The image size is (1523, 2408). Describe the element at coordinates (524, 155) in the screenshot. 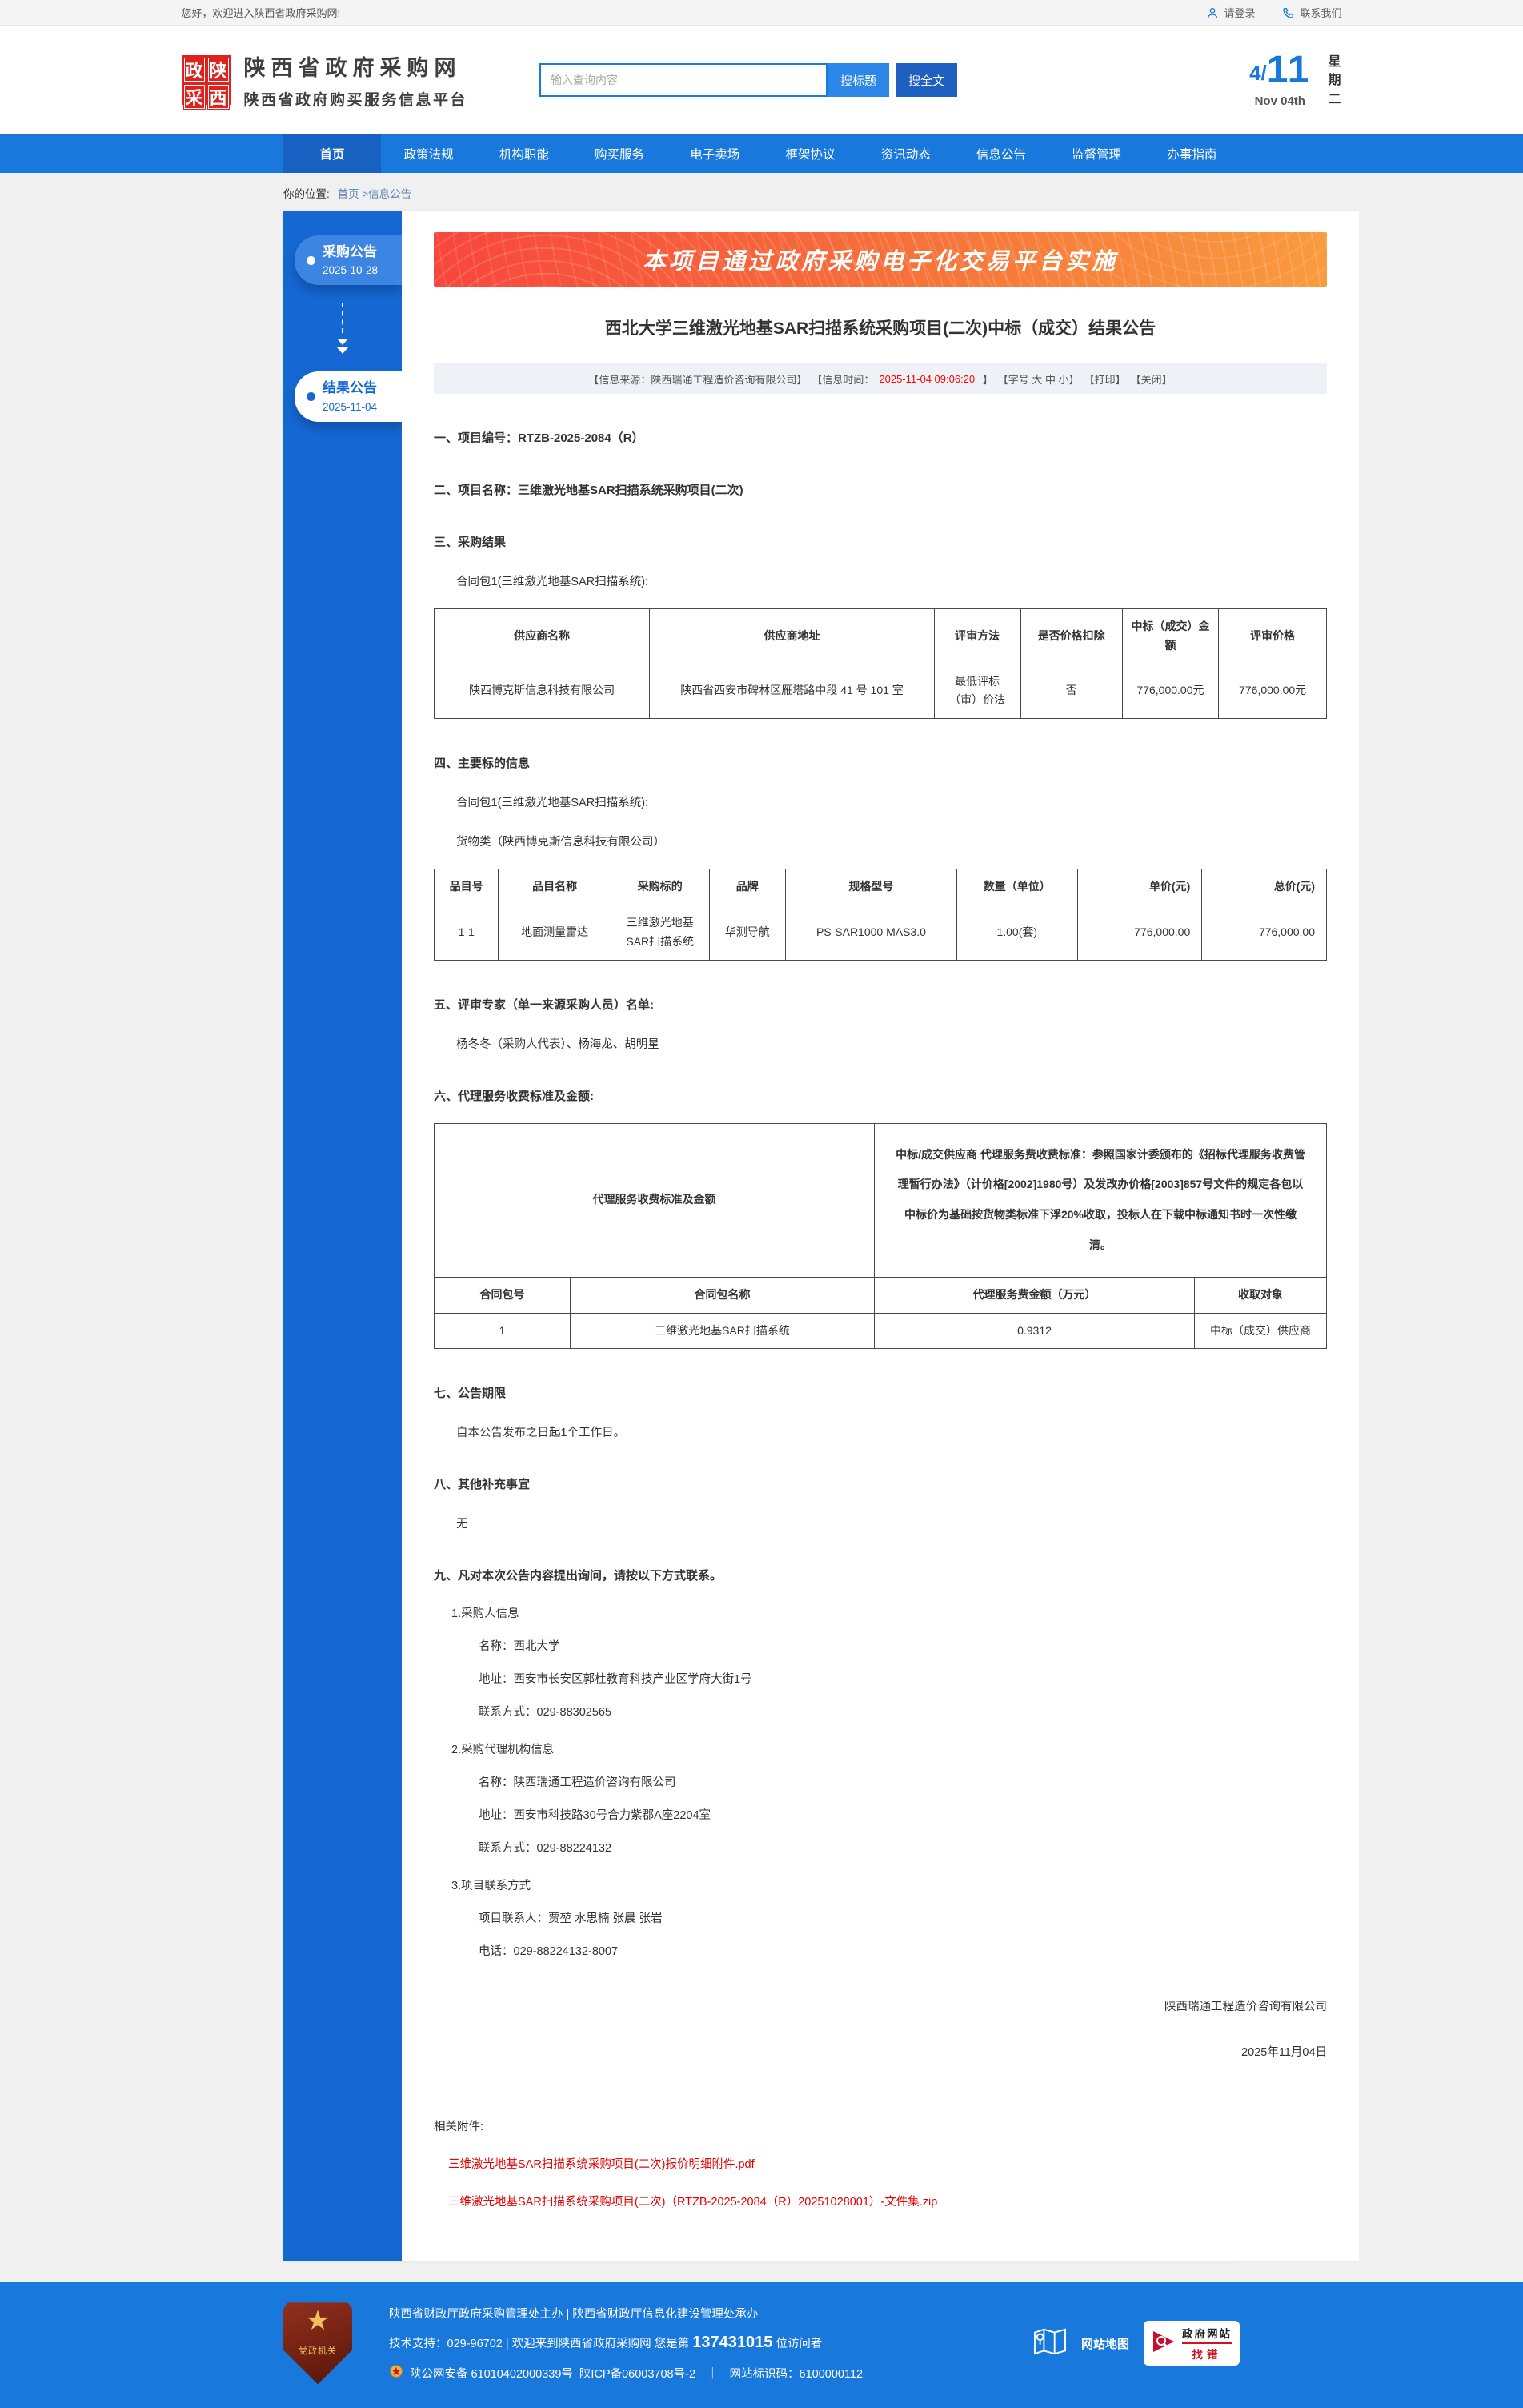

I see `nav-item-functions: 机构职能` at that location.